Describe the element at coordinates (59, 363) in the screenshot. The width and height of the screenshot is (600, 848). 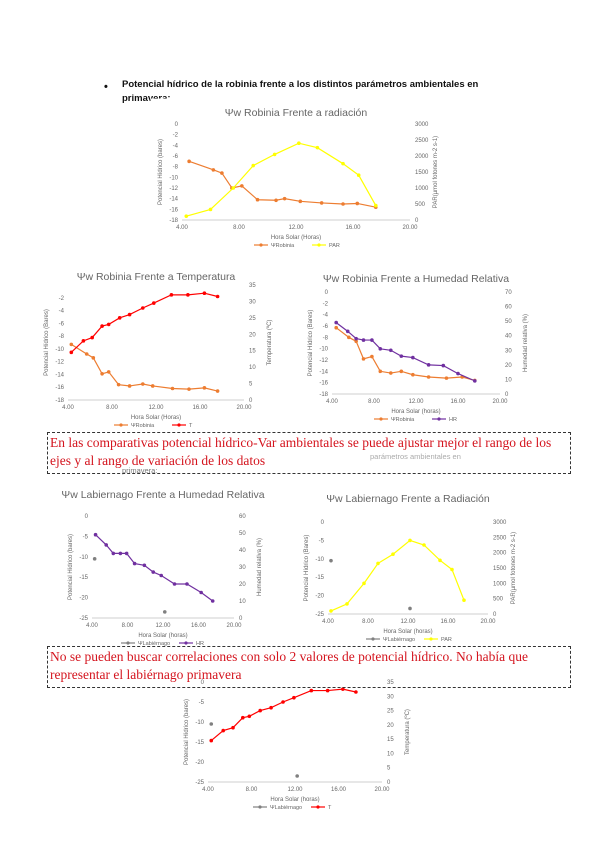
I see `y-tick-label: -12` at that location.